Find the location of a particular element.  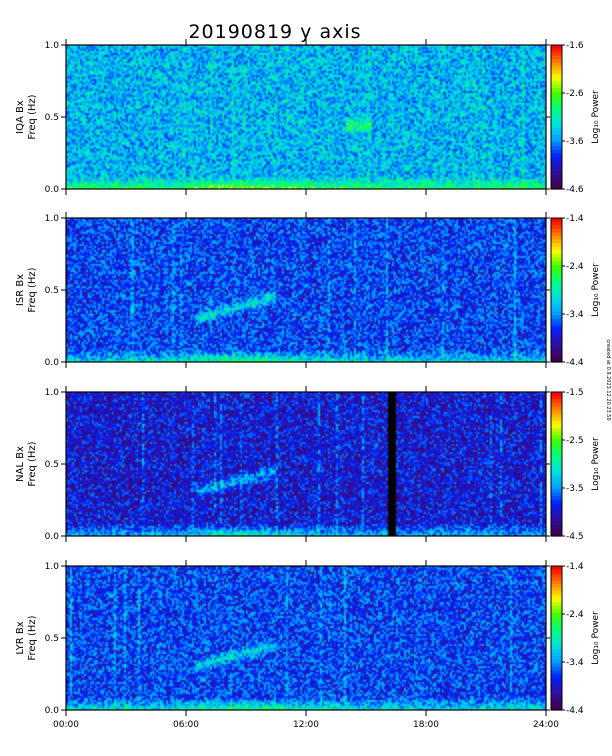

colorbar: -1.6 -2.6 -3.6 -4.6 Log₁₀ Power is located at coordinates (575, 118).